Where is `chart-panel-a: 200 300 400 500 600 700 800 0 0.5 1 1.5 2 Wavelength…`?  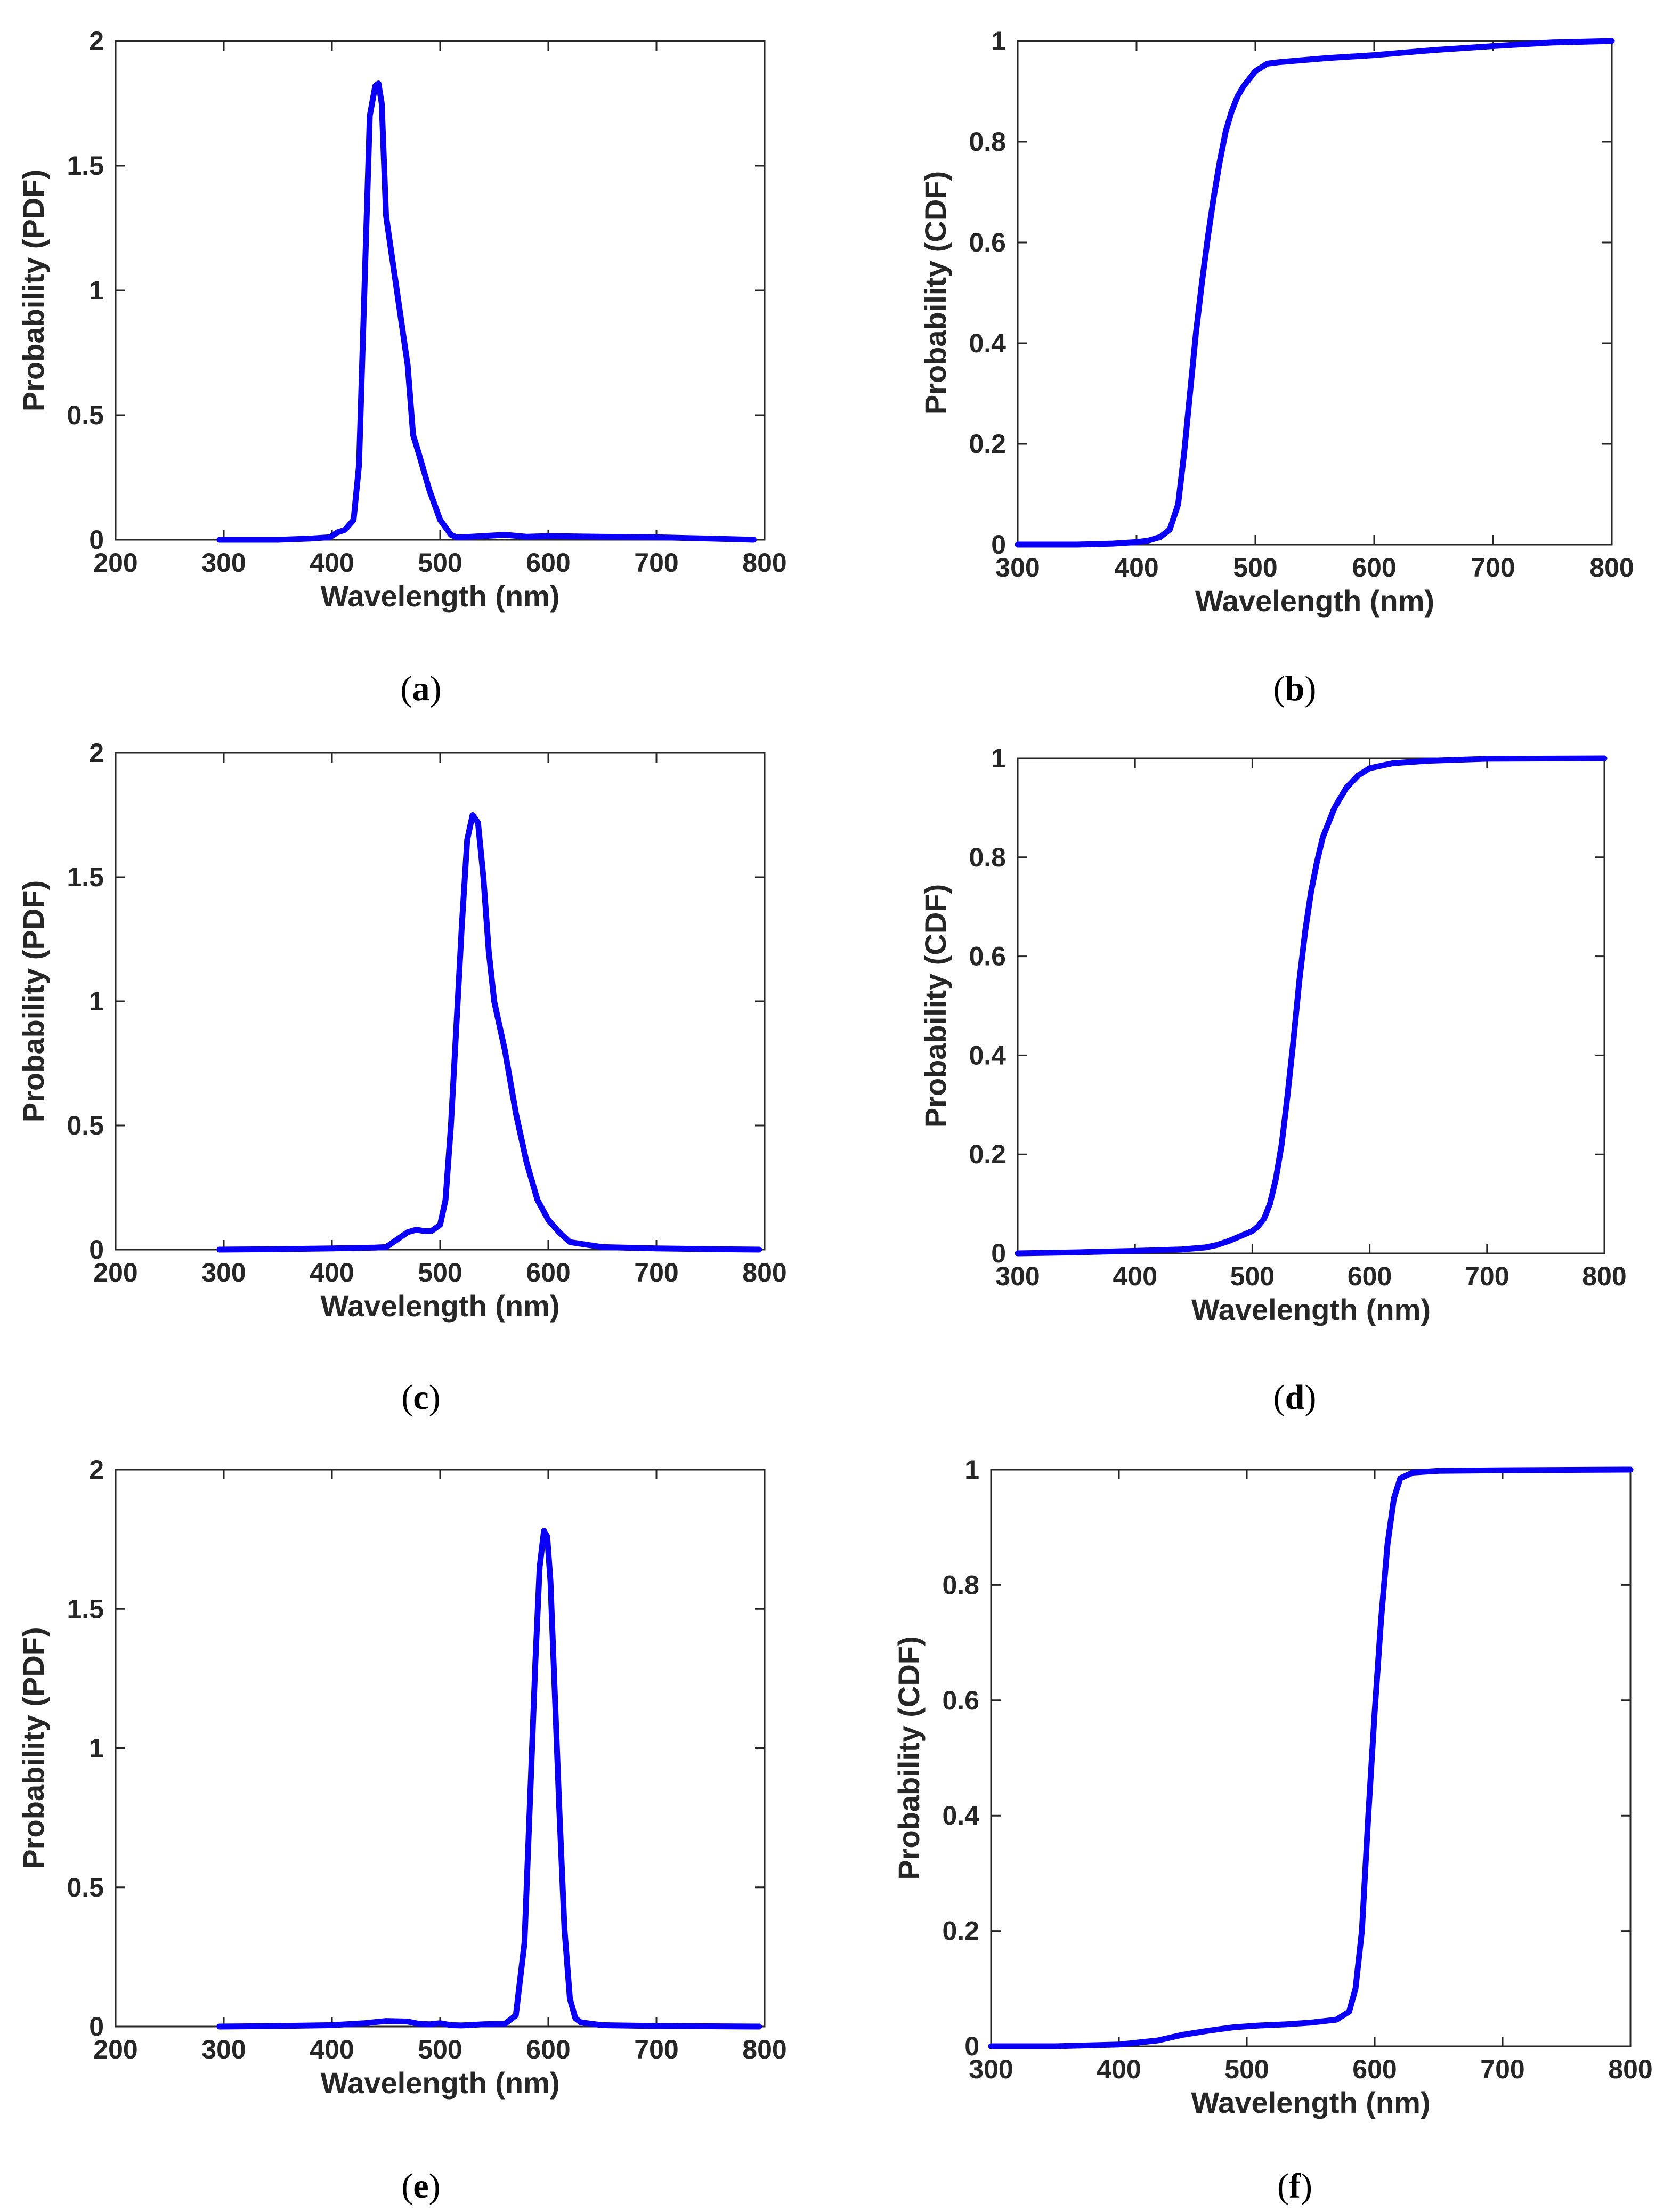 chart-panel-a: 200 300 400 500 600 700 800 0 0.5 1 1.5 2 Wavelength… is located at coordinates (402, 319).